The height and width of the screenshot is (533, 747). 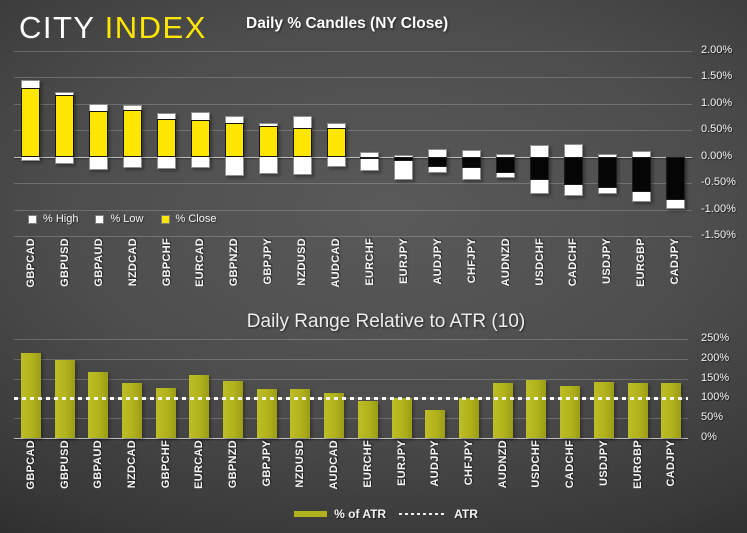 What do you see at coordinates (61, 219) in the screenshot?
I see `legend-label-high: % High` at bounding box center [61, 219].